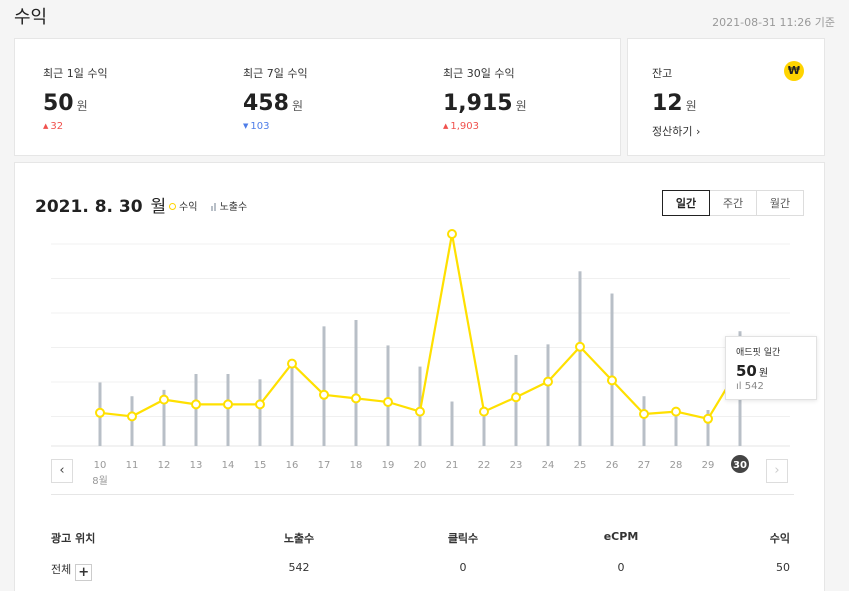  What do you see at coordinates (779, 538) in the screenshot?
I see `header-revenue: 수익` at bounding box center [779, 538].